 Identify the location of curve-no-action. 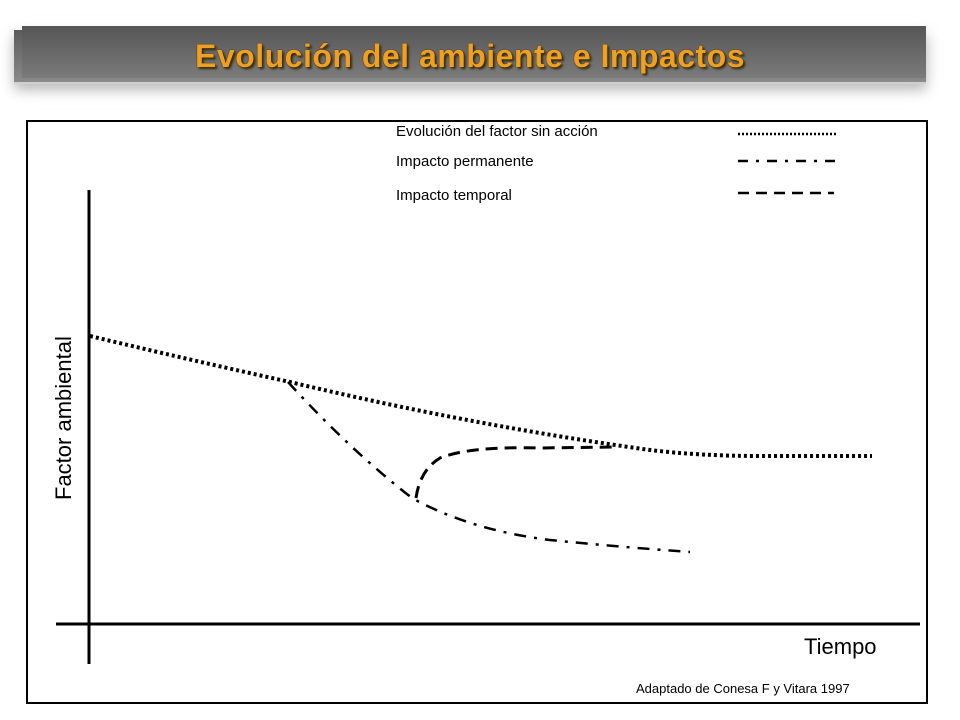
(480, 396).